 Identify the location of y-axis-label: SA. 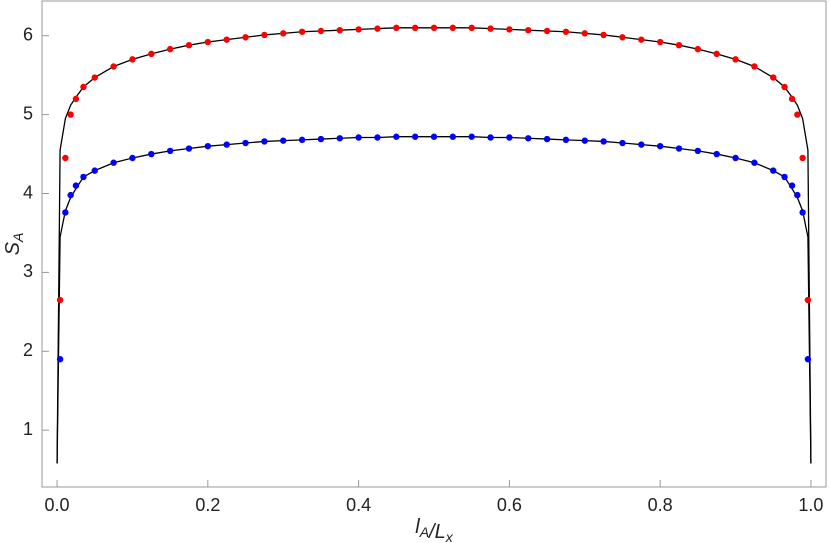
(13, 244).